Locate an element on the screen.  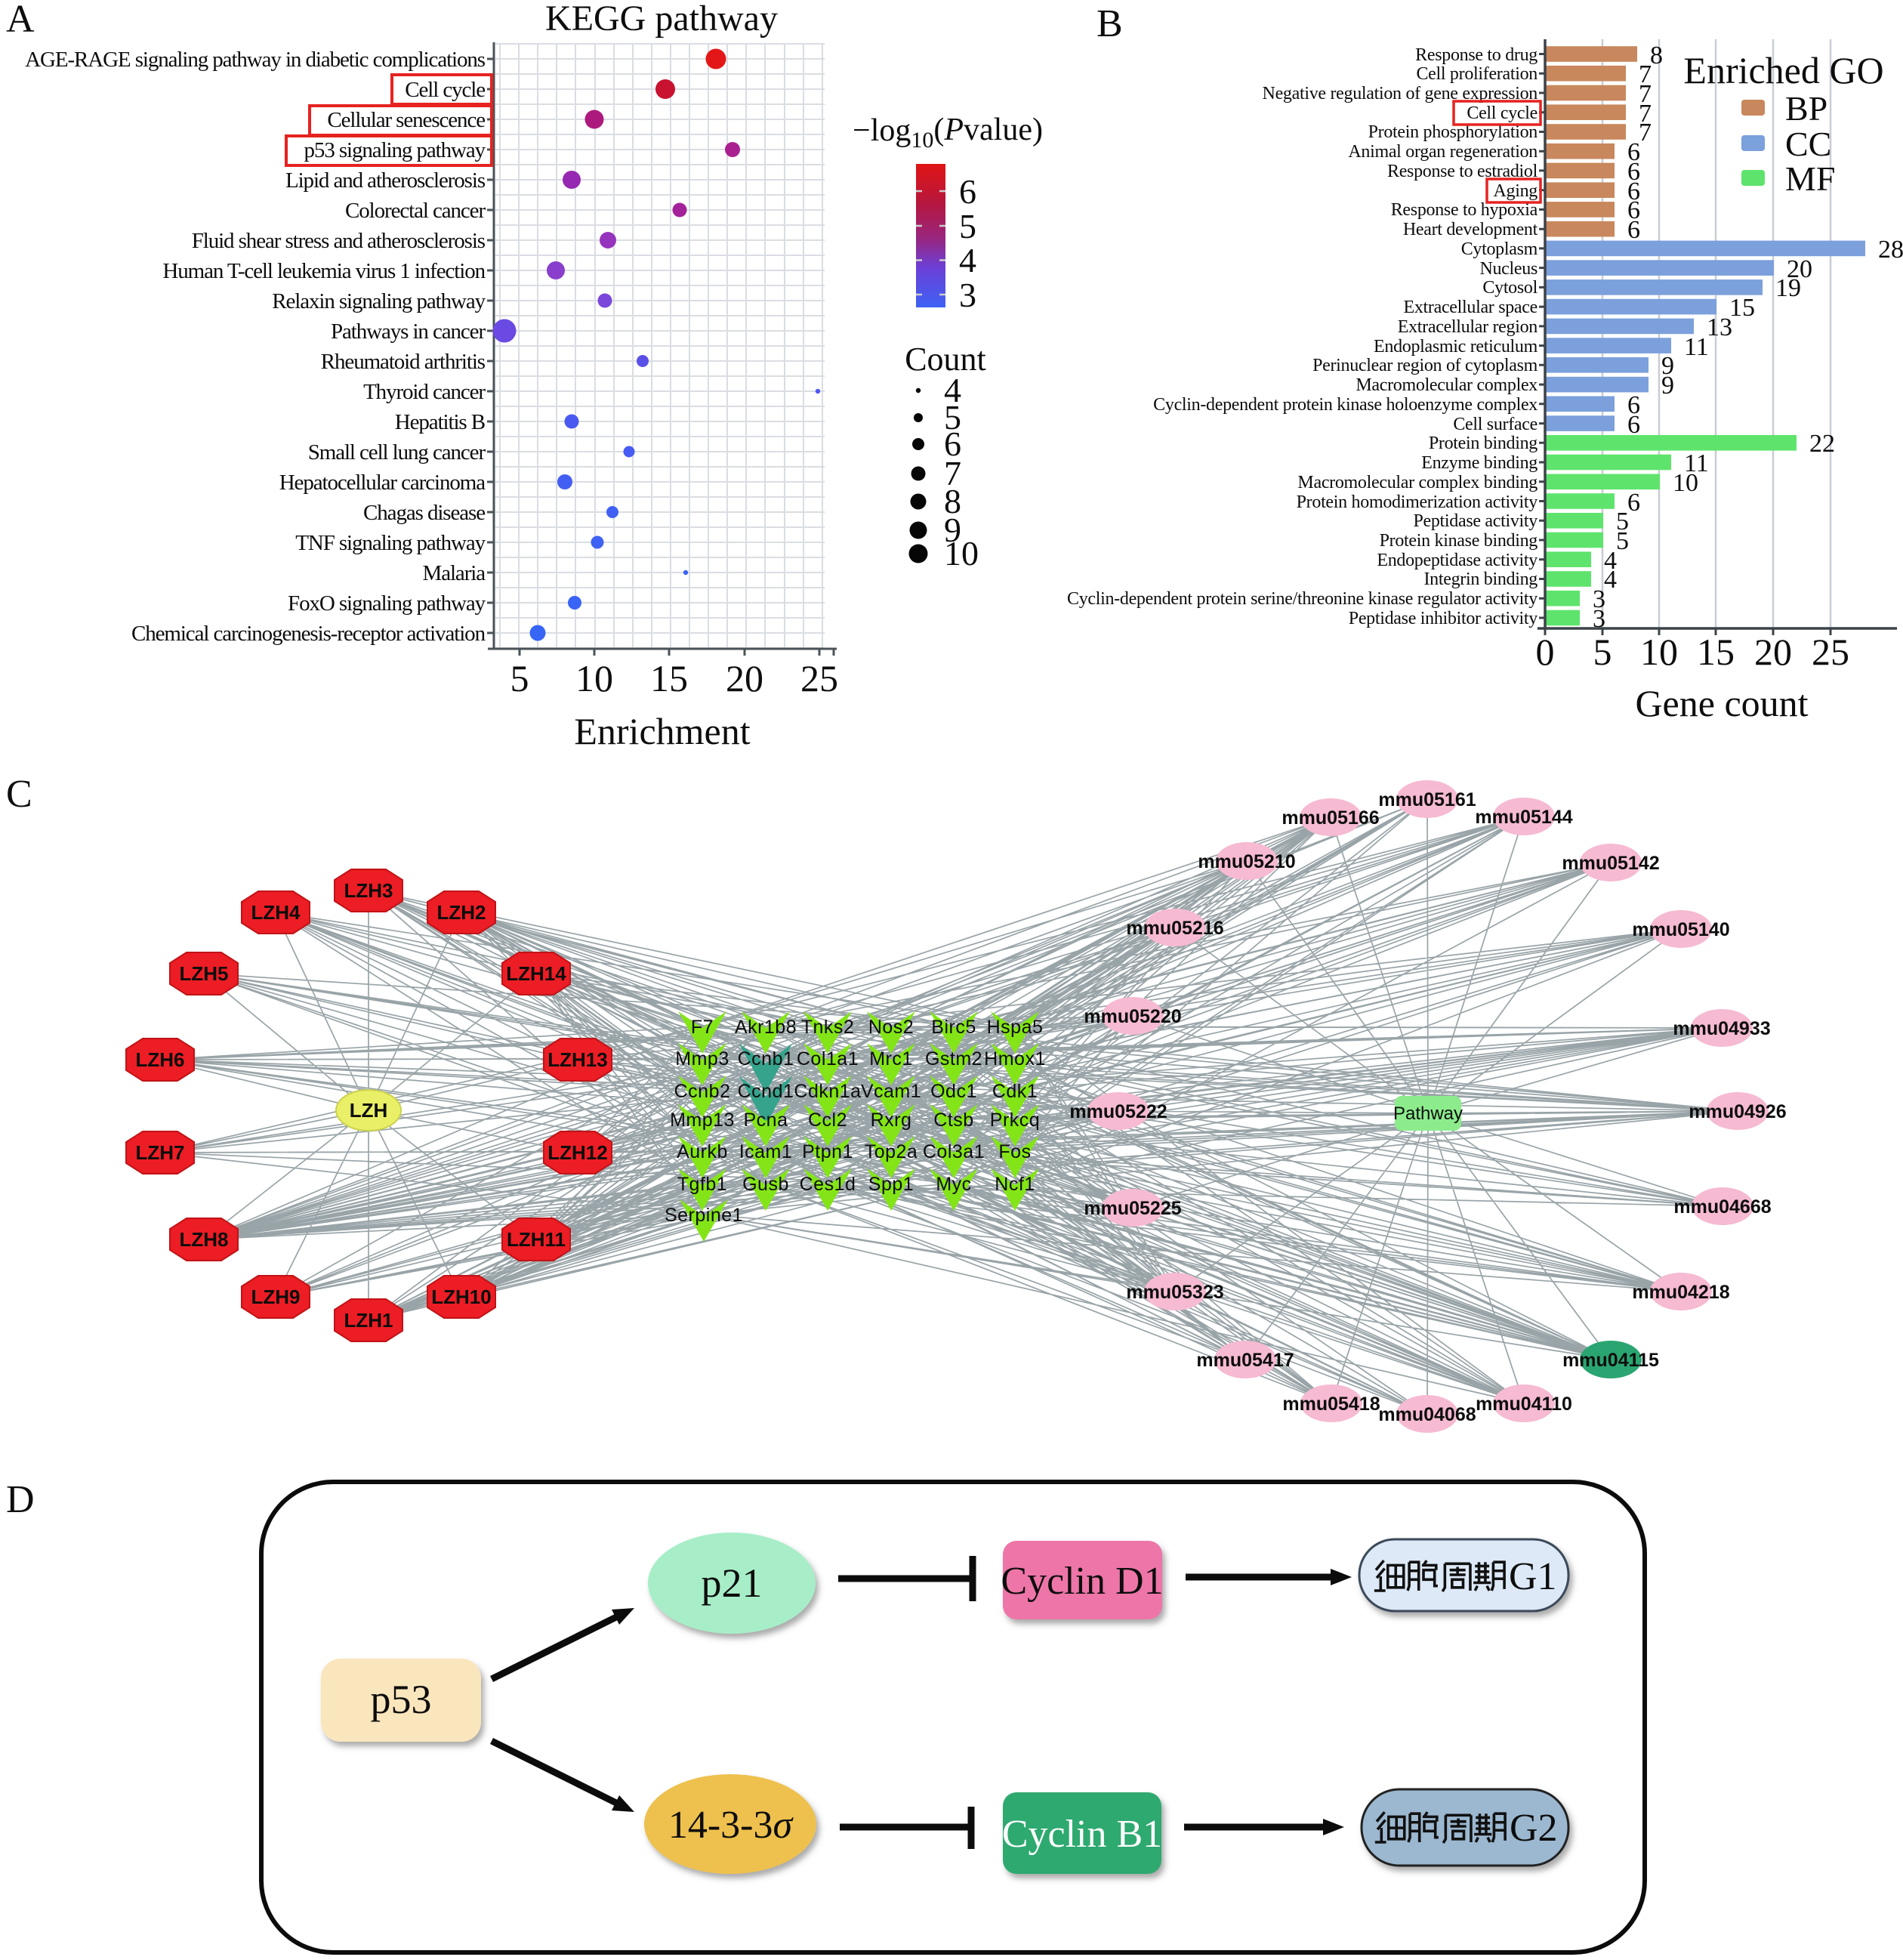
svg-text: Aging is located at coordinates (1515, 191).